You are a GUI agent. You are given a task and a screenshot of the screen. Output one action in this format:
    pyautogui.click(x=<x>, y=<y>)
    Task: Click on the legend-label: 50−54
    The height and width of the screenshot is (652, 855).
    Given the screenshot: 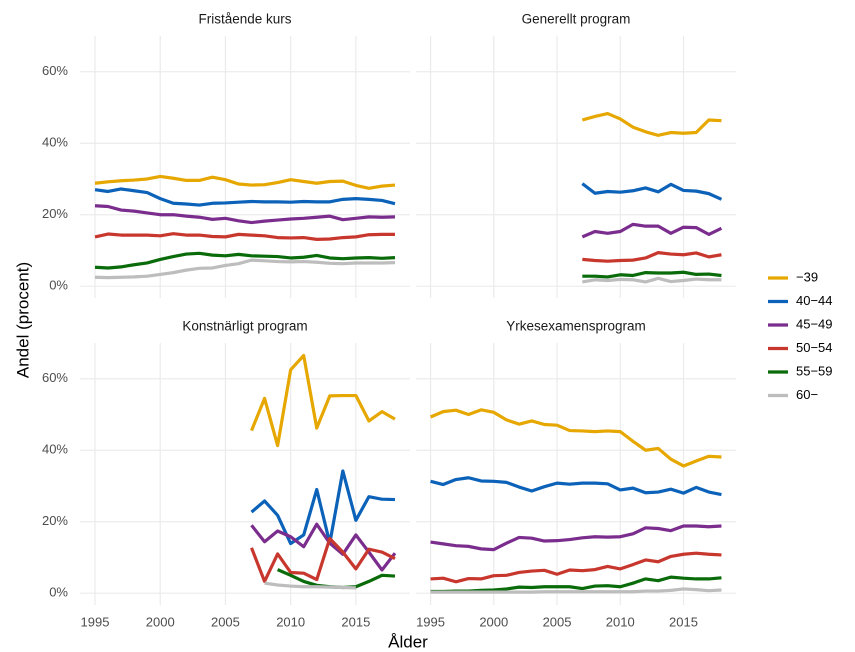 What is the action you would take?
    pyautogui.click(x=814, y=347)
    